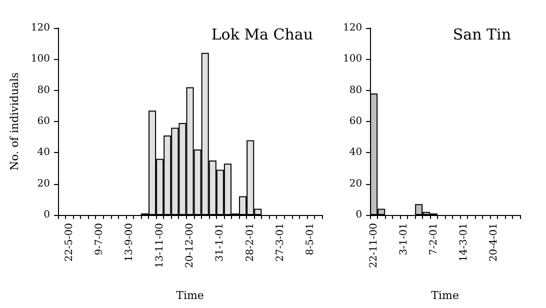  What do you see at coordinates (374, 245) in the screenshot?
I see `x-tick-label: 22-11-00` at bounding box center [374, 245].